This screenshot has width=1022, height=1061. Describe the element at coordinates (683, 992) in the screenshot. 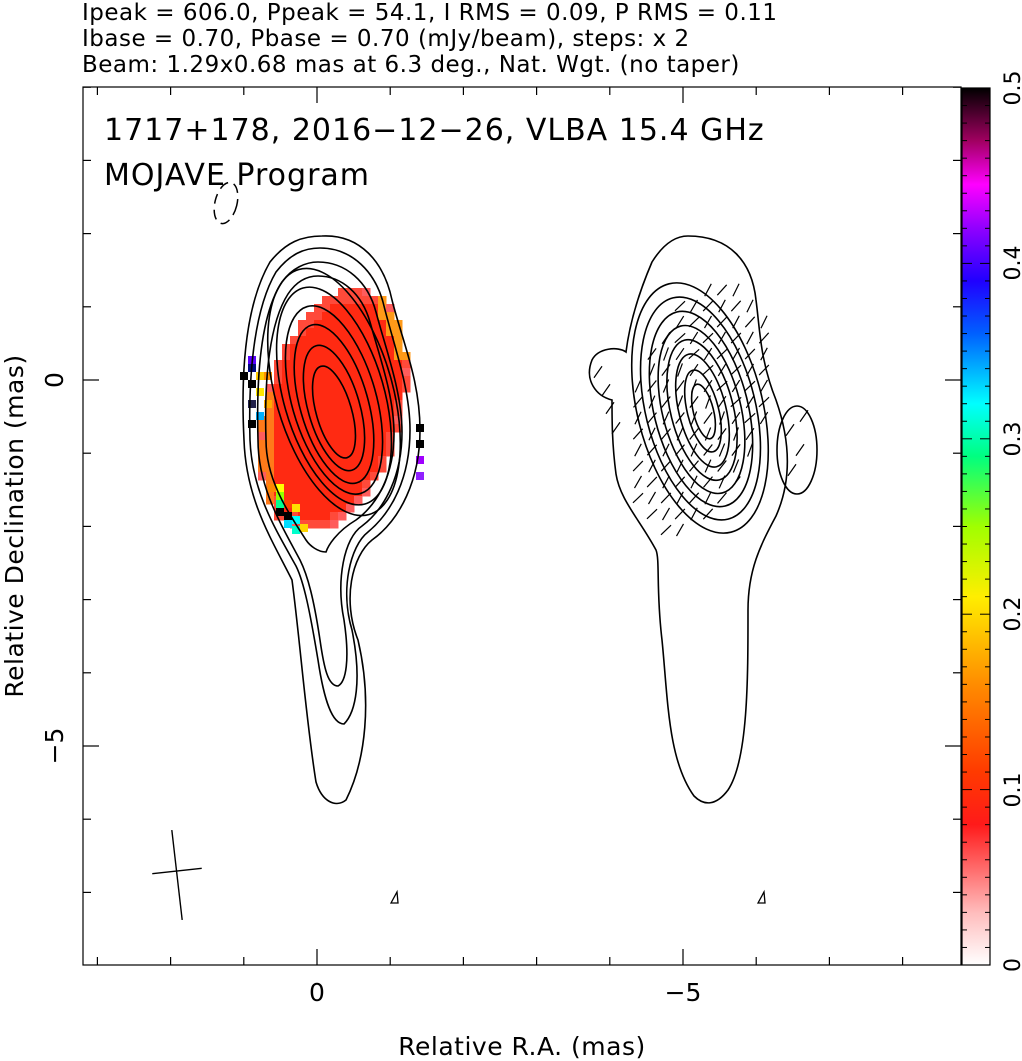

I see `x-tick-label-minus5: −5` at that location.